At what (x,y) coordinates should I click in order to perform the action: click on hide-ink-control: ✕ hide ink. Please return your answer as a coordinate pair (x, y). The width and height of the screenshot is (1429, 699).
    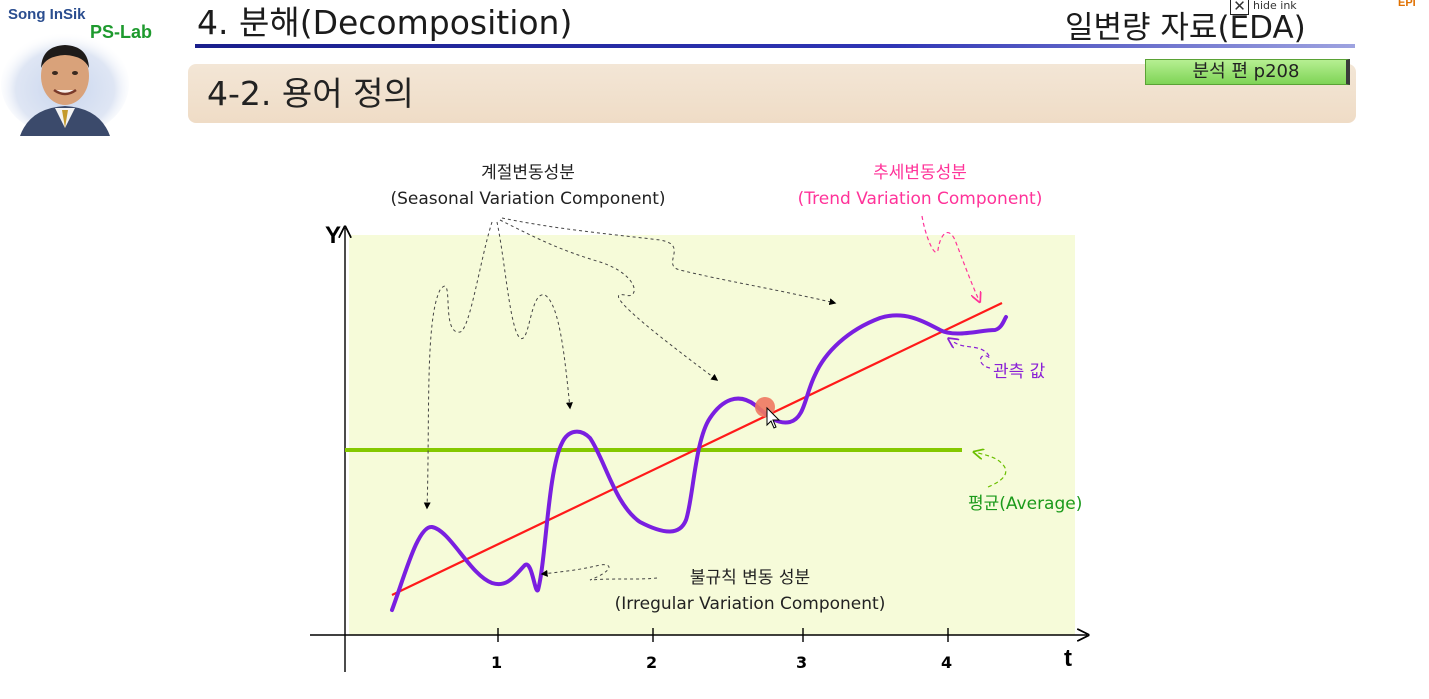
    Looking at the image, I should click on (1263, 7).